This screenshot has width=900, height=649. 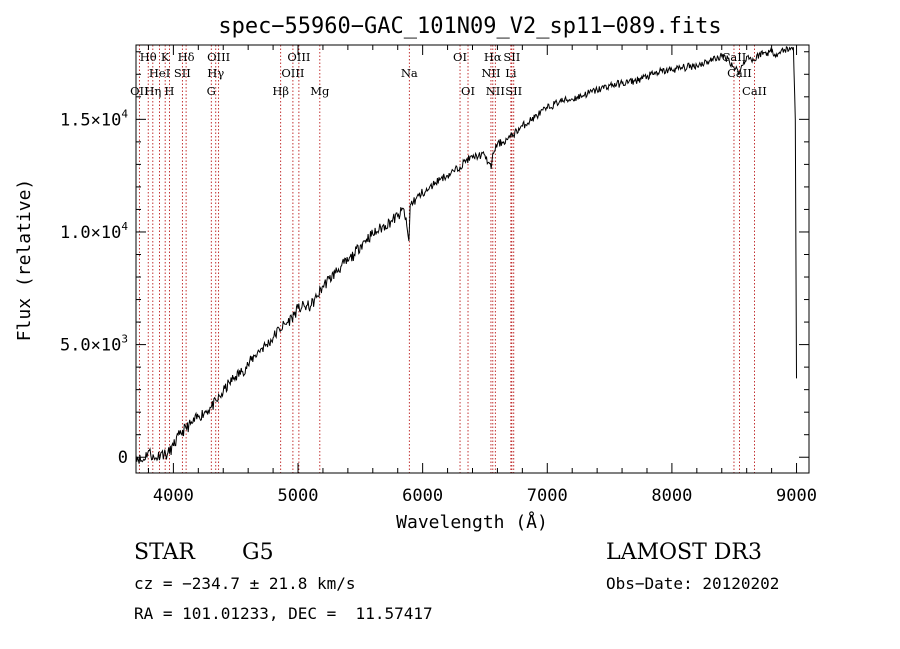 I want to click on x-tick-label: 5000, so click(x=298, y=496).